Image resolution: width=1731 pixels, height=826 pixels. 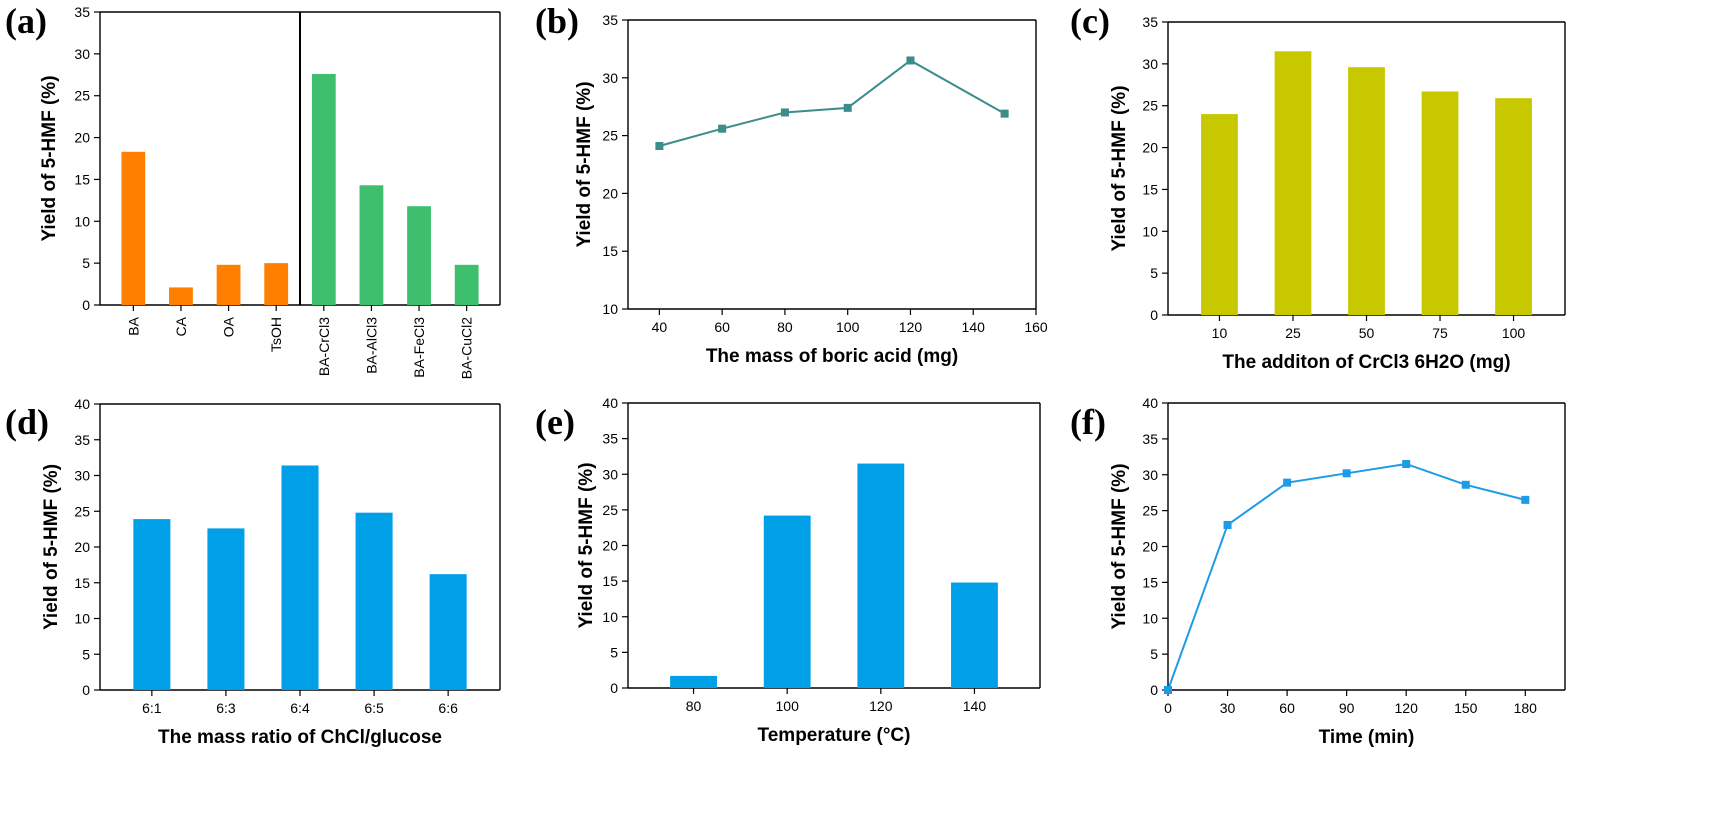 I want to click on x-tick-label: 180, so click(x=1526, y=708).